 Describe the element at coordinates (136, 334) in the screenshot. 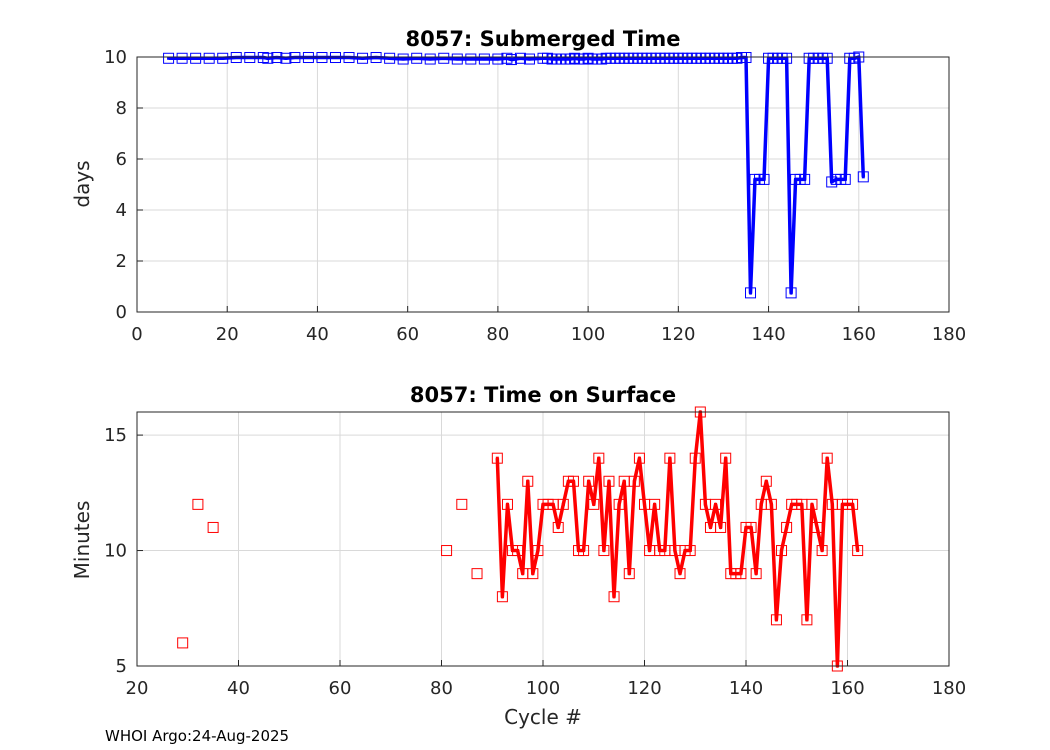

I see `x-tick-label: 0` at that location.